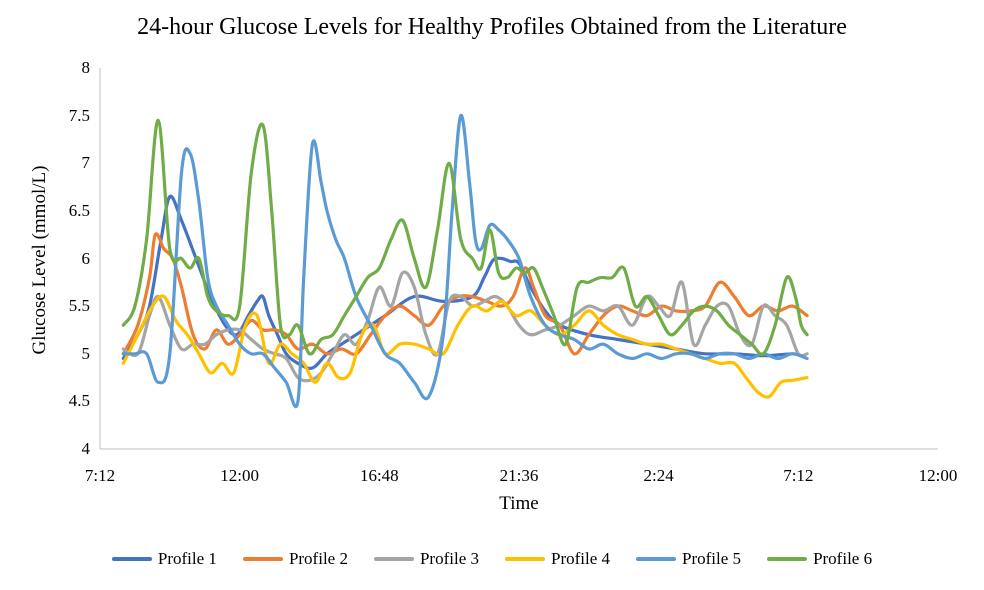  Describe the element at coordinates (379, 475) in the screenshot. I see `x-tick-label: 16:48` at that location.